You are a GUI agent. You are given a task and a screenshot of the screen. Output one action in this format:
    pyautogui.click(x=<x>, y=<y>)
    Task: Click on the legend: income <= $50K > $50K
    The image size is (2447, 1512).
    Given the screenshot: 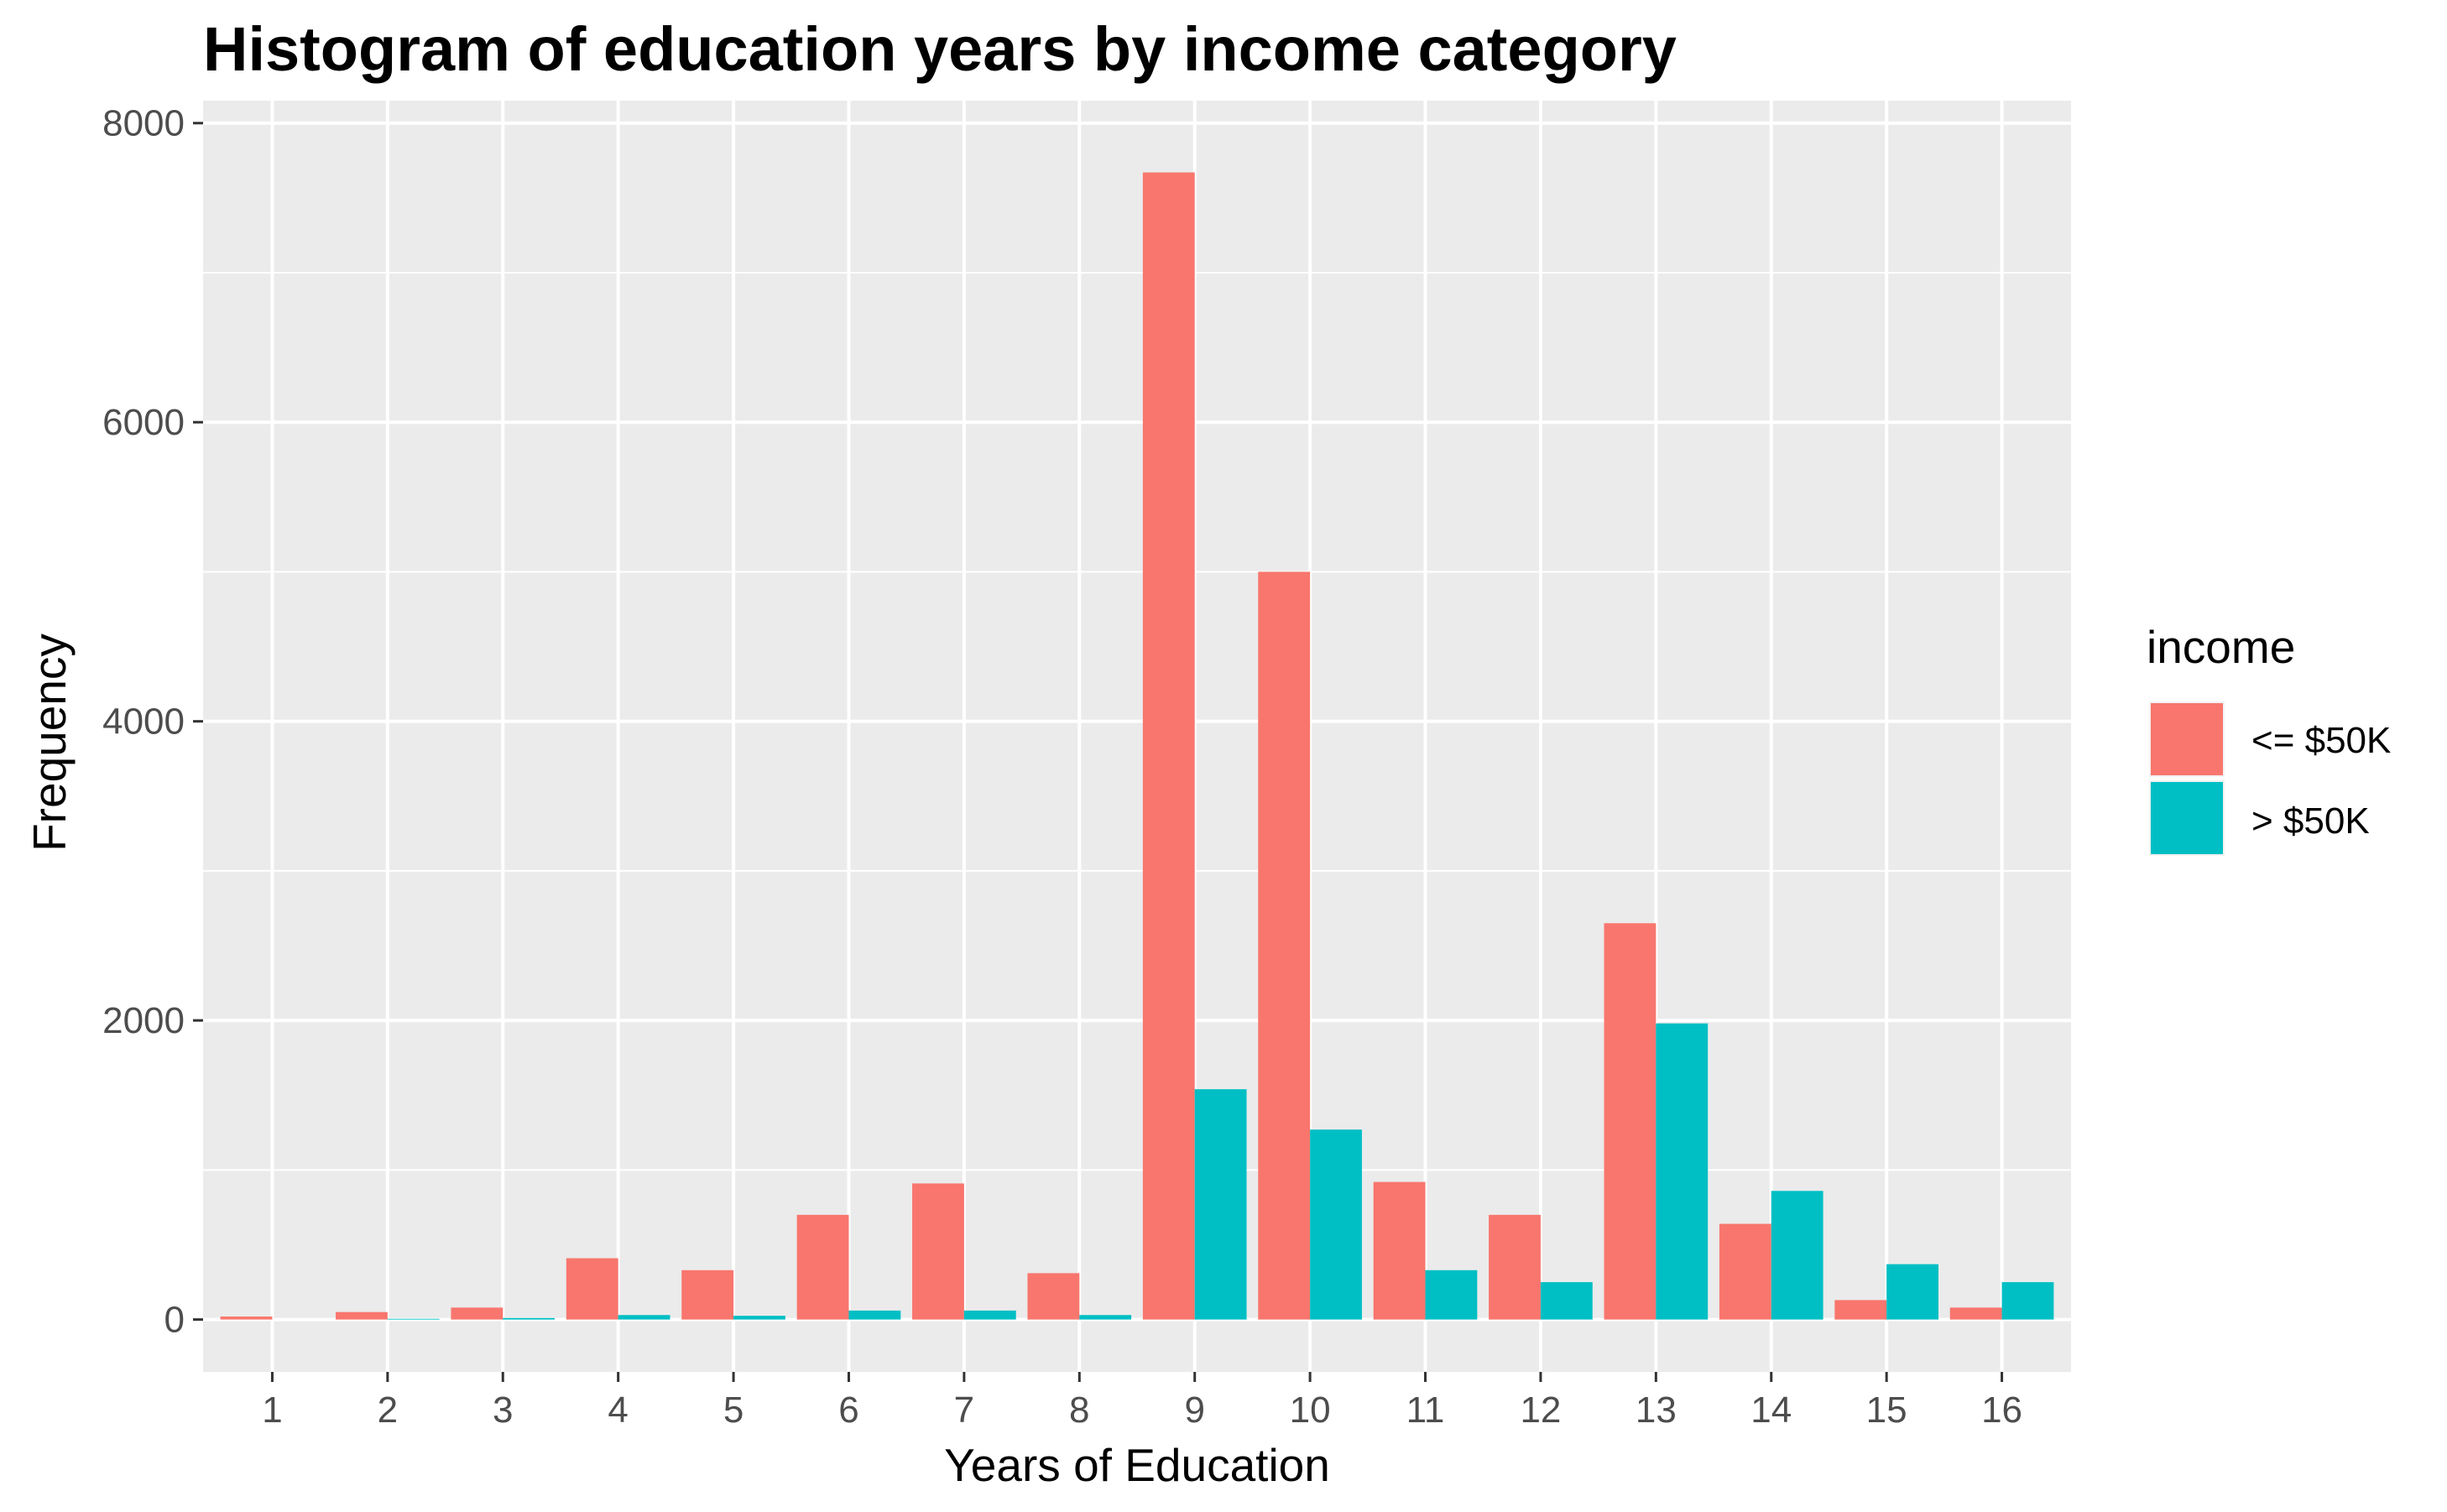 What is the action you would take?
    pyautogui.click(x=2269, y=739)
    